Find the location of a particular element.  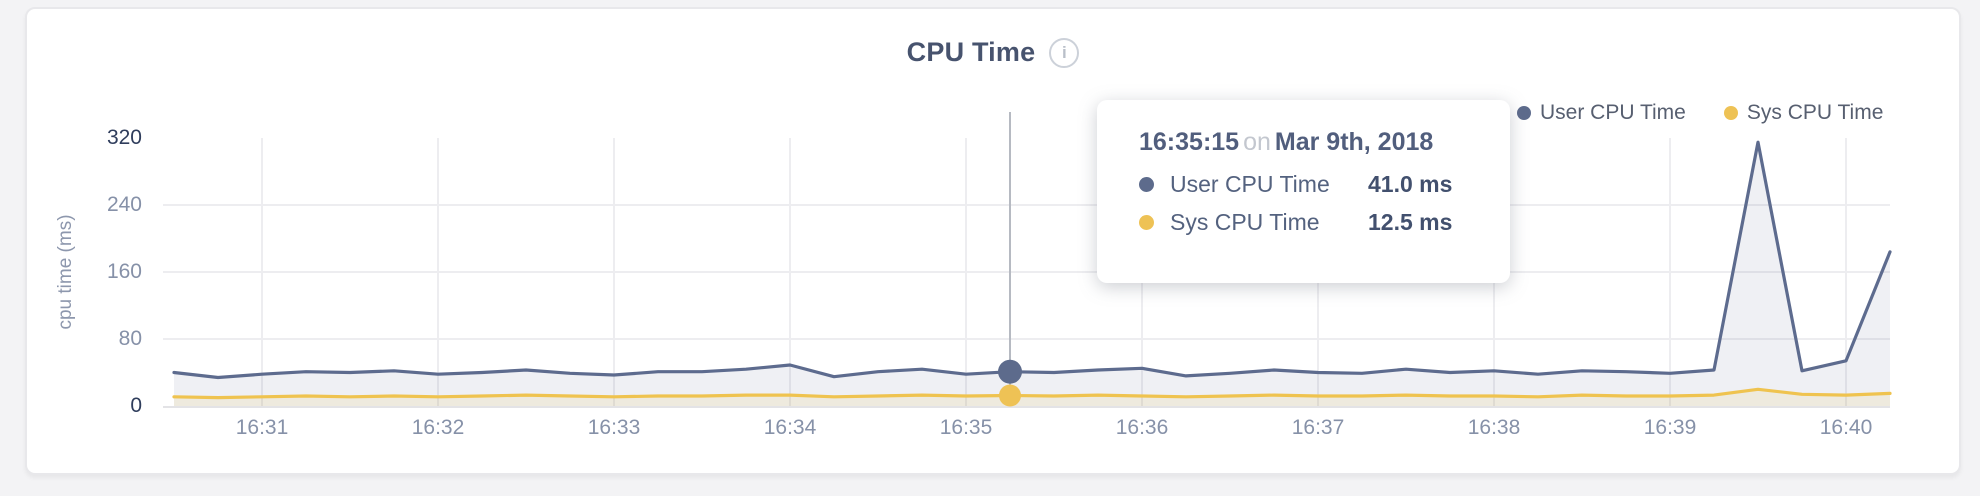

legend-item-sys-cpu-time: Sys CPU Time is located at coordinates (1803, 113).